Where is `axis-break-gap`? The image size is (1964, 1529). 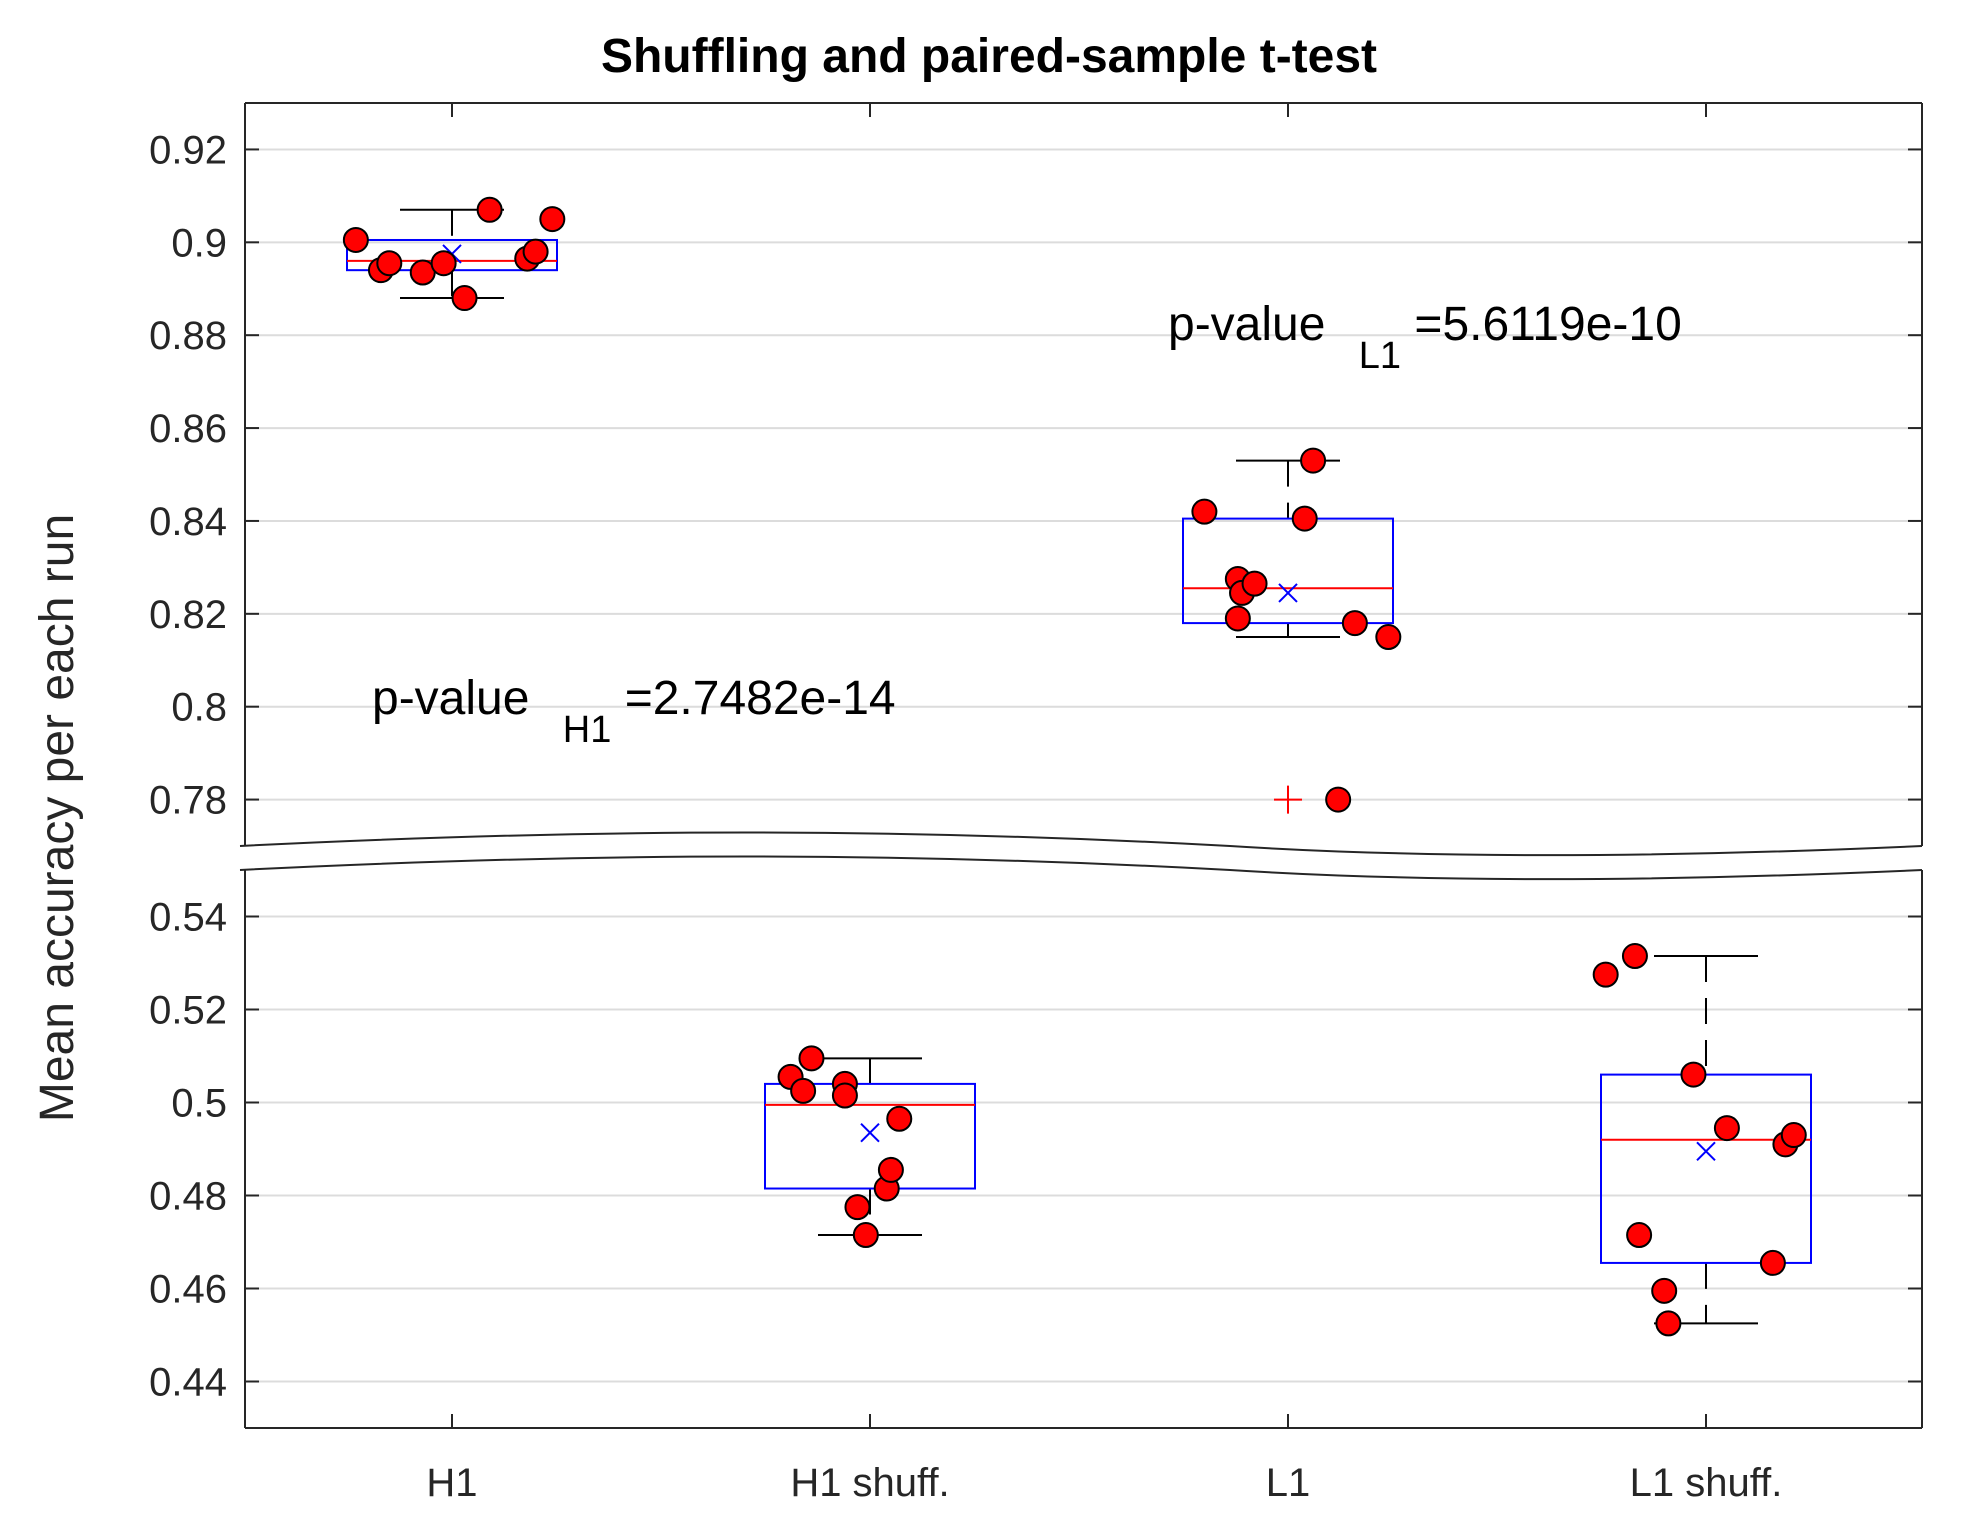
axis-break-gap is located at coordinates (1081, 856).